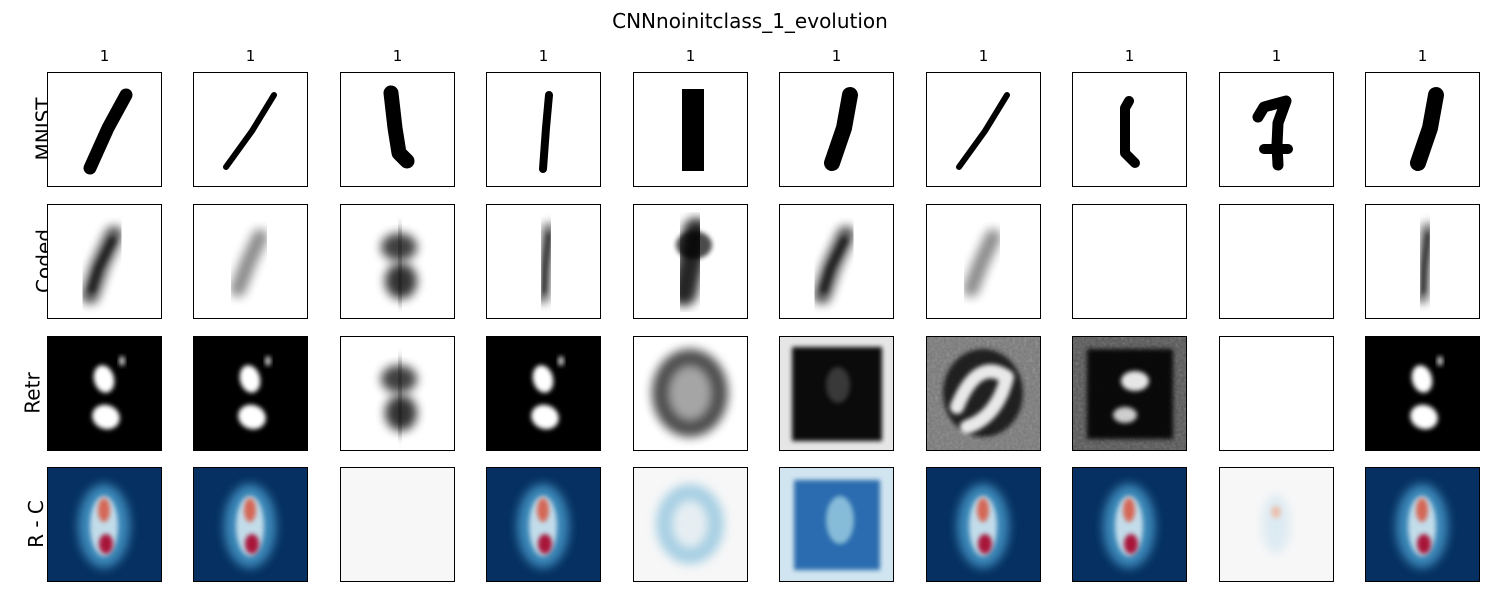  I want to click on figure-title: CNNnoinitclass_1_evolution, so click(750, 21).